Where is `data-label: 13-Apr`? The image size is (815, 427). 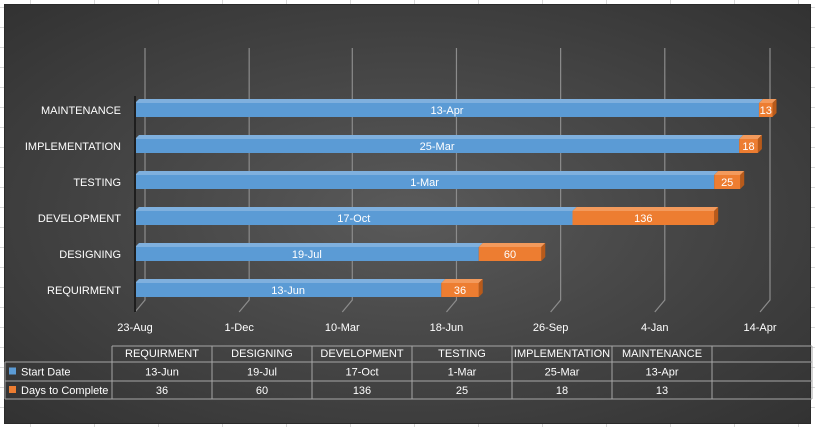 data-label: 13-Apr is located at coordinates (446, 111).